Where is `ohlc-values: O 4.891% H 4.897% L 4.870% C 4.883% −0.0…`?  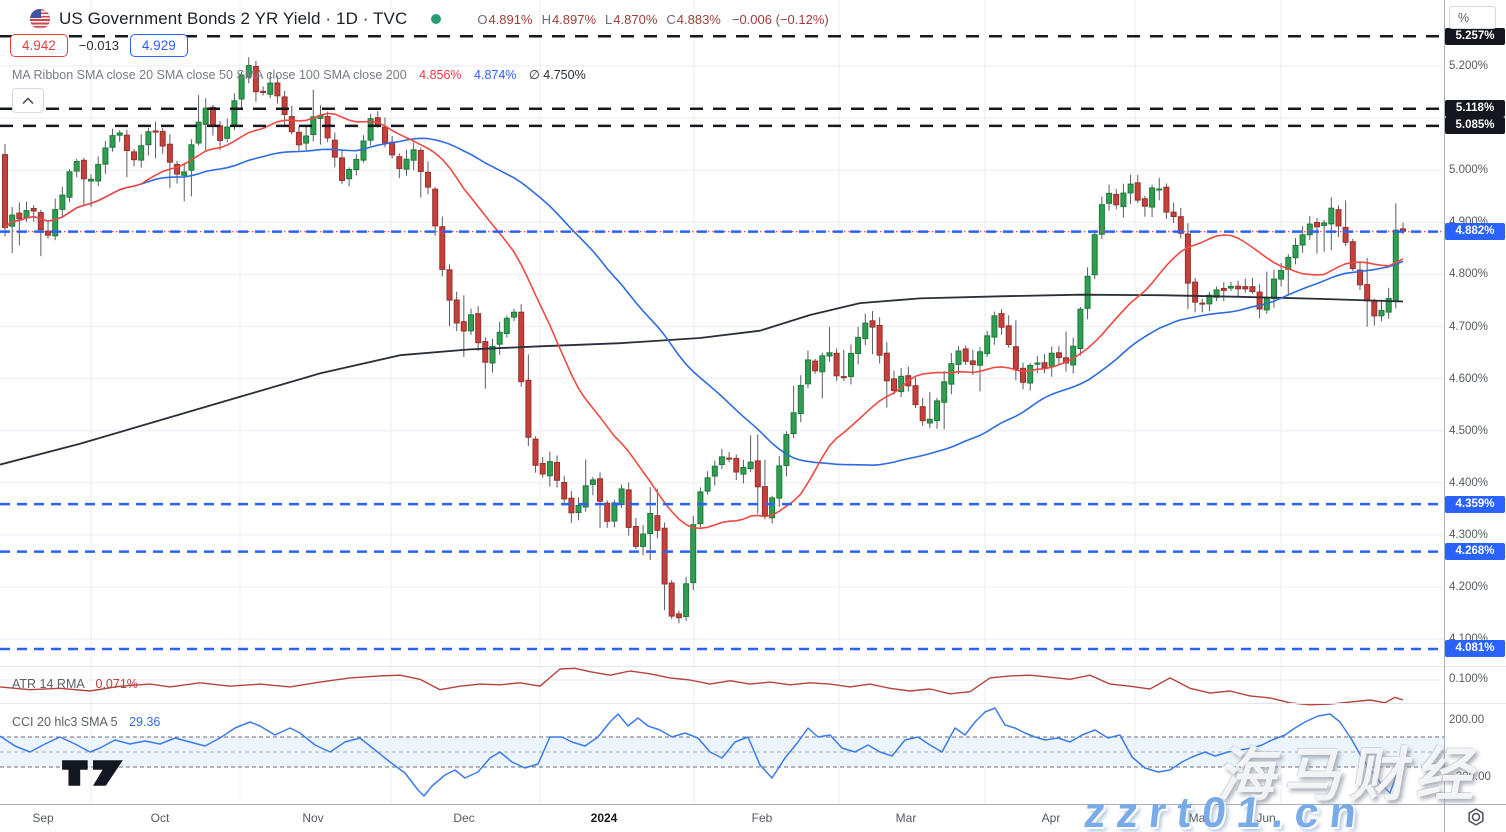
ohlc-values: O 4.891% H 4.897% L 4.870% C 4.883% −0.0… is located at coordinates (657, 19).